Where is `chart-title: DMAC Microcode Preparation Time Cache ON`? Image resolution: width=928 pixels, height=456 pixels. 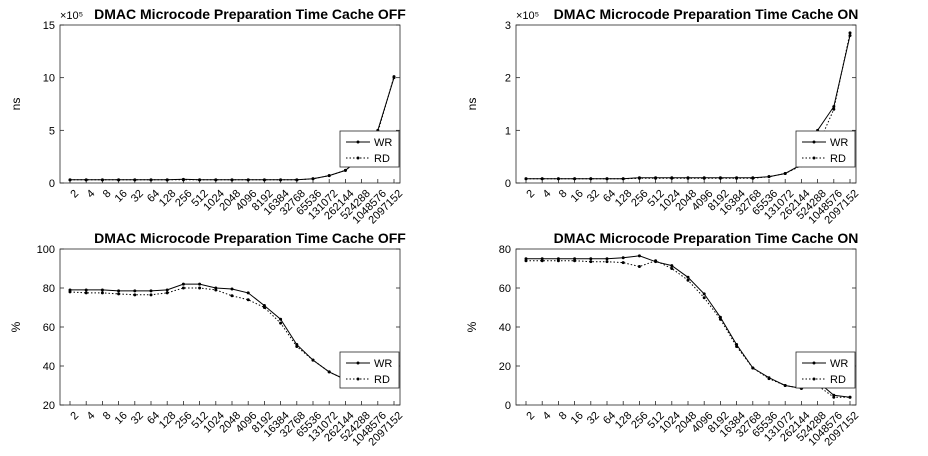
chart-title: DMAC Microcode Preparation Time Cache ON is located at coordinates (706, 238).